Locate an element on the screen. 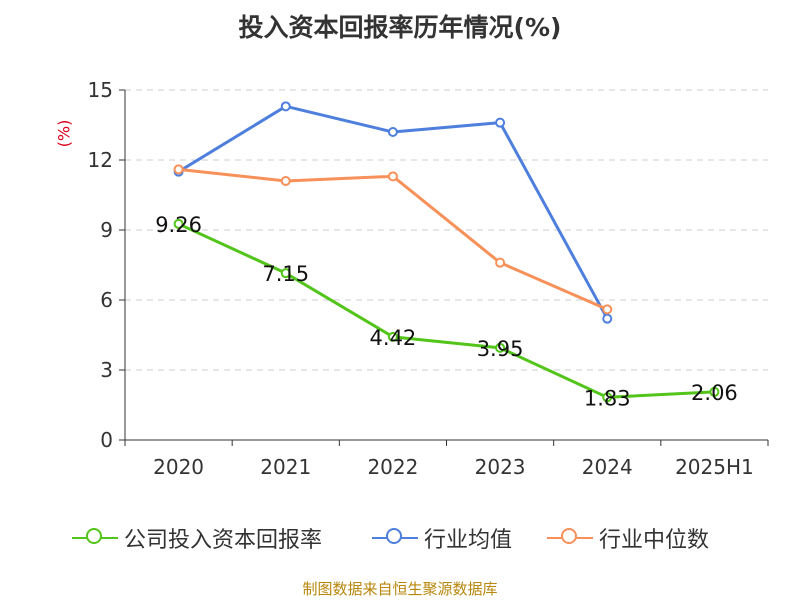 Image resolution: width=800 pixels, height=600 pixels. data-label: 3.95 is located at coordinates (500, 349).